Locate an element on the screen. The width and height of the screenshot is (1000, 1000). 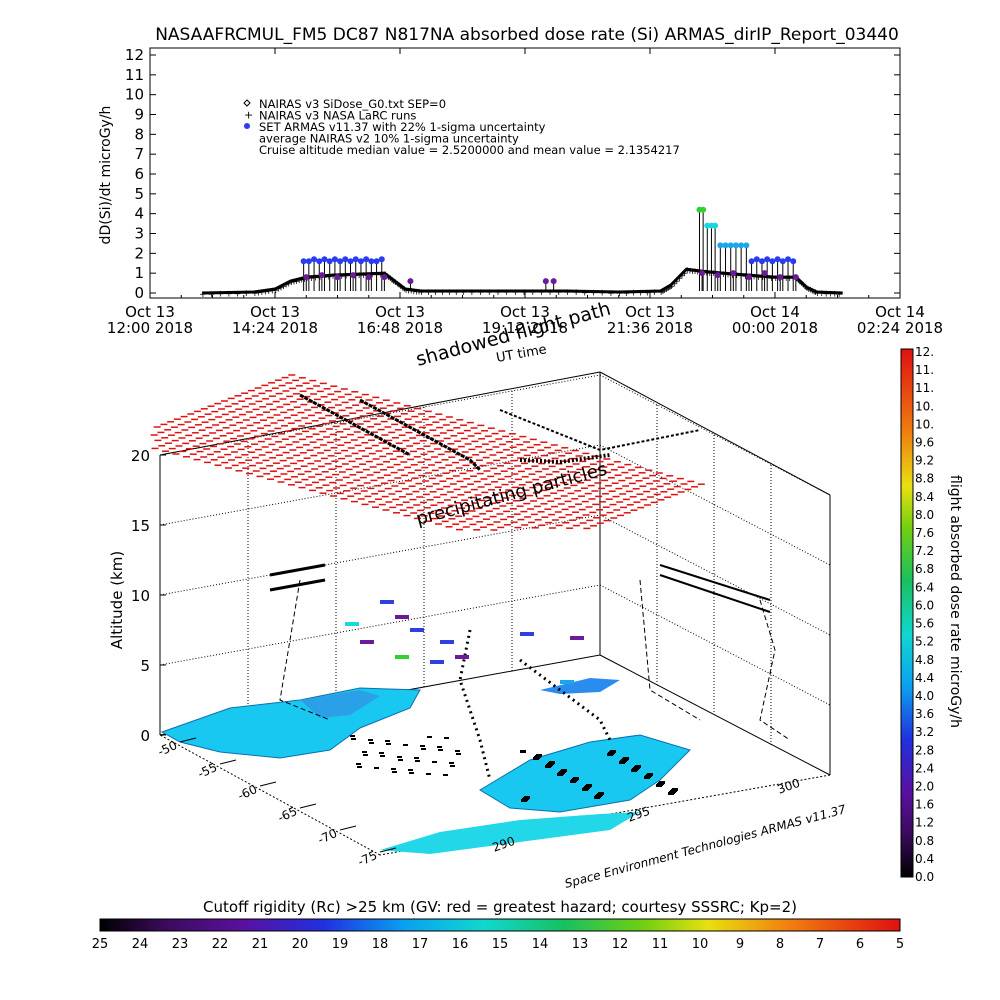
legend-plus-marker: + is located at coordinates (248, 115).